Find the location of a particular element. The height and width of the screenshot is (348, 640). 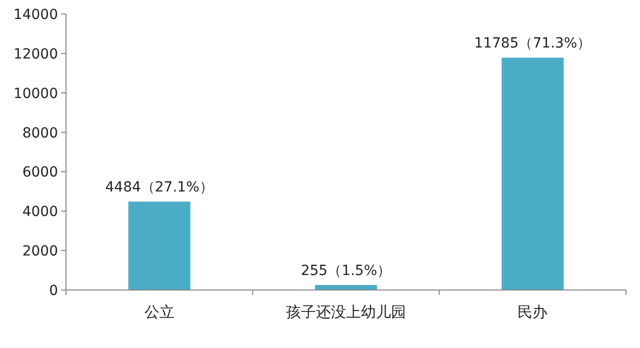

x-tick-label: 公立 is located at coordinates (159, 312).